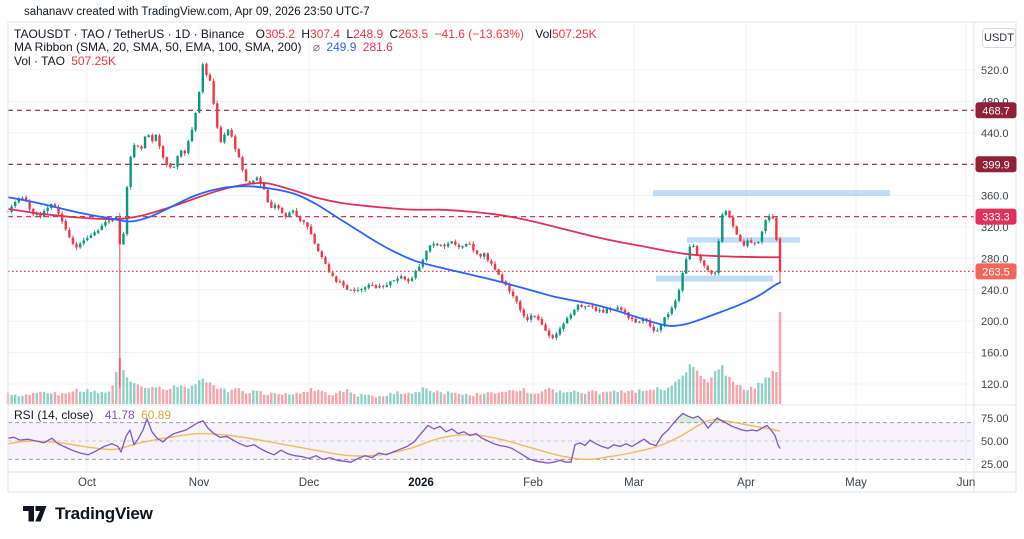 This screenshot has width=1024, height=539. I want to click on rsi-line, so click(394, 438).